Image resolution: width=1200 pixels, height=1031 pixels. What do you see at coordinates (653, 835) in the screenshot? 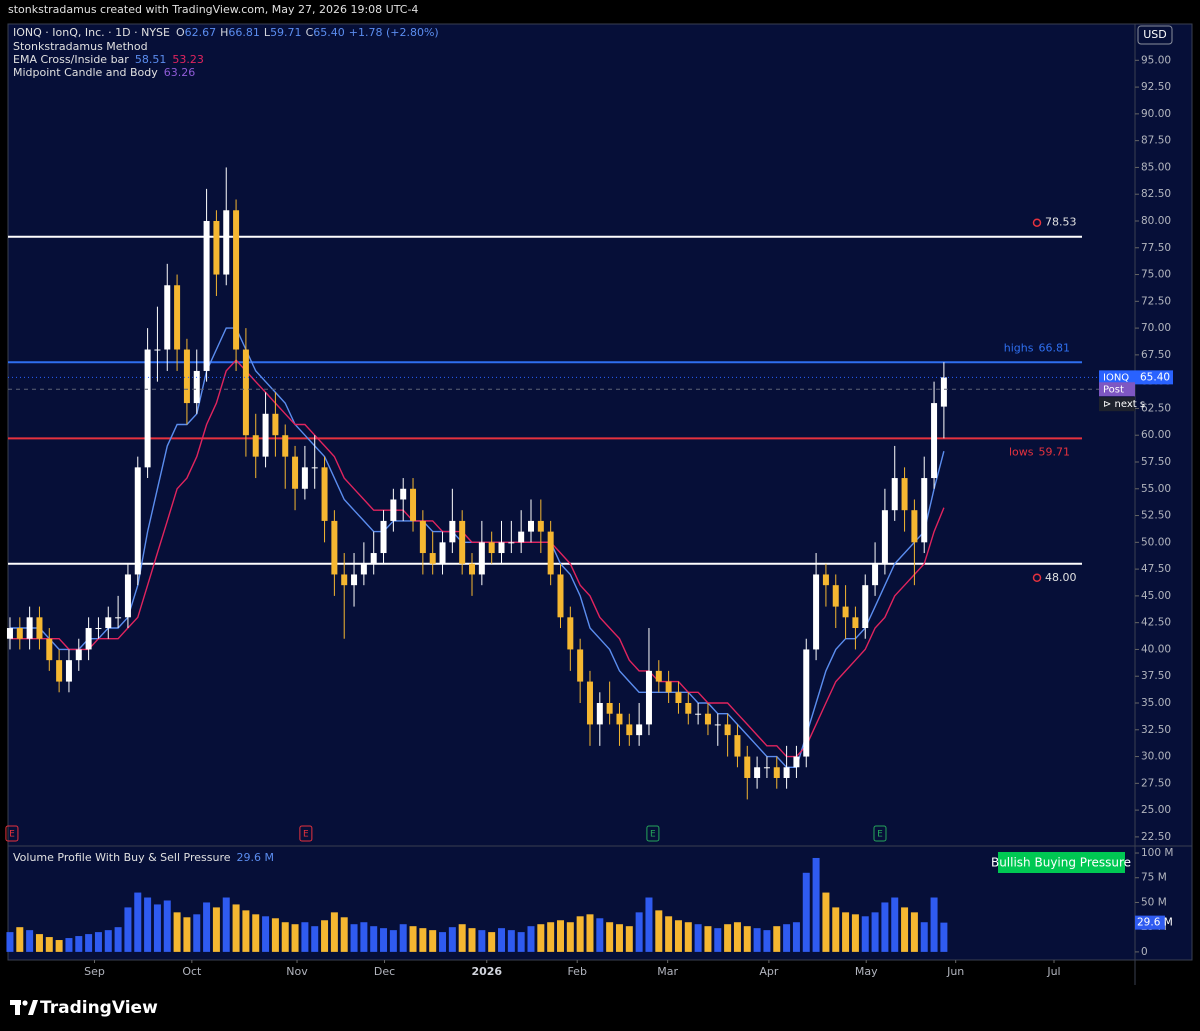
I see `earnings-label: E` at bounding box center [653, 835].